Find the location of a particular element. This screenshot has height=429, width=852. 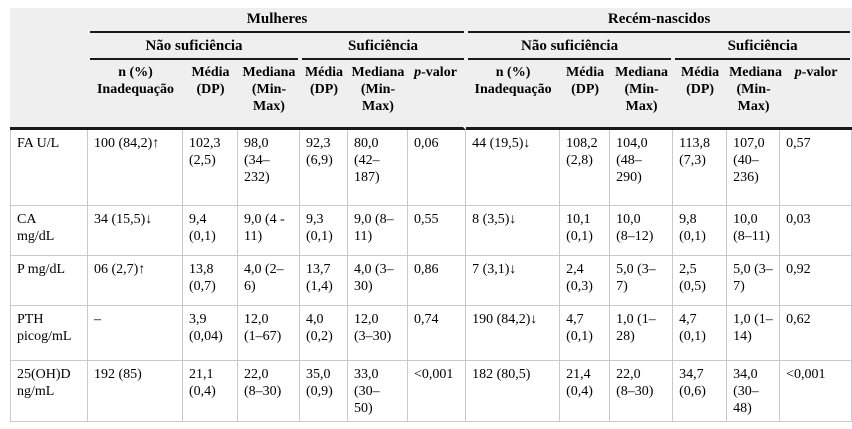

subgroup-suficiencia-mulheres: Suficiência is located at coordinates (383, 46).